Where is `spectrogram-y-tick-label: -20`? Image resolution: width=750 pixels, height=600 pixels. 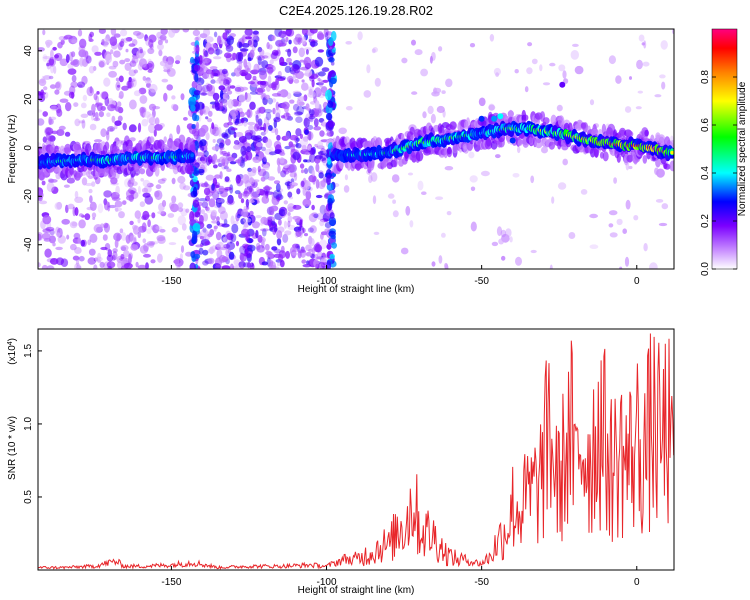 spectrogram-y-tick-label: -20 is located at coordinates (28, 196).